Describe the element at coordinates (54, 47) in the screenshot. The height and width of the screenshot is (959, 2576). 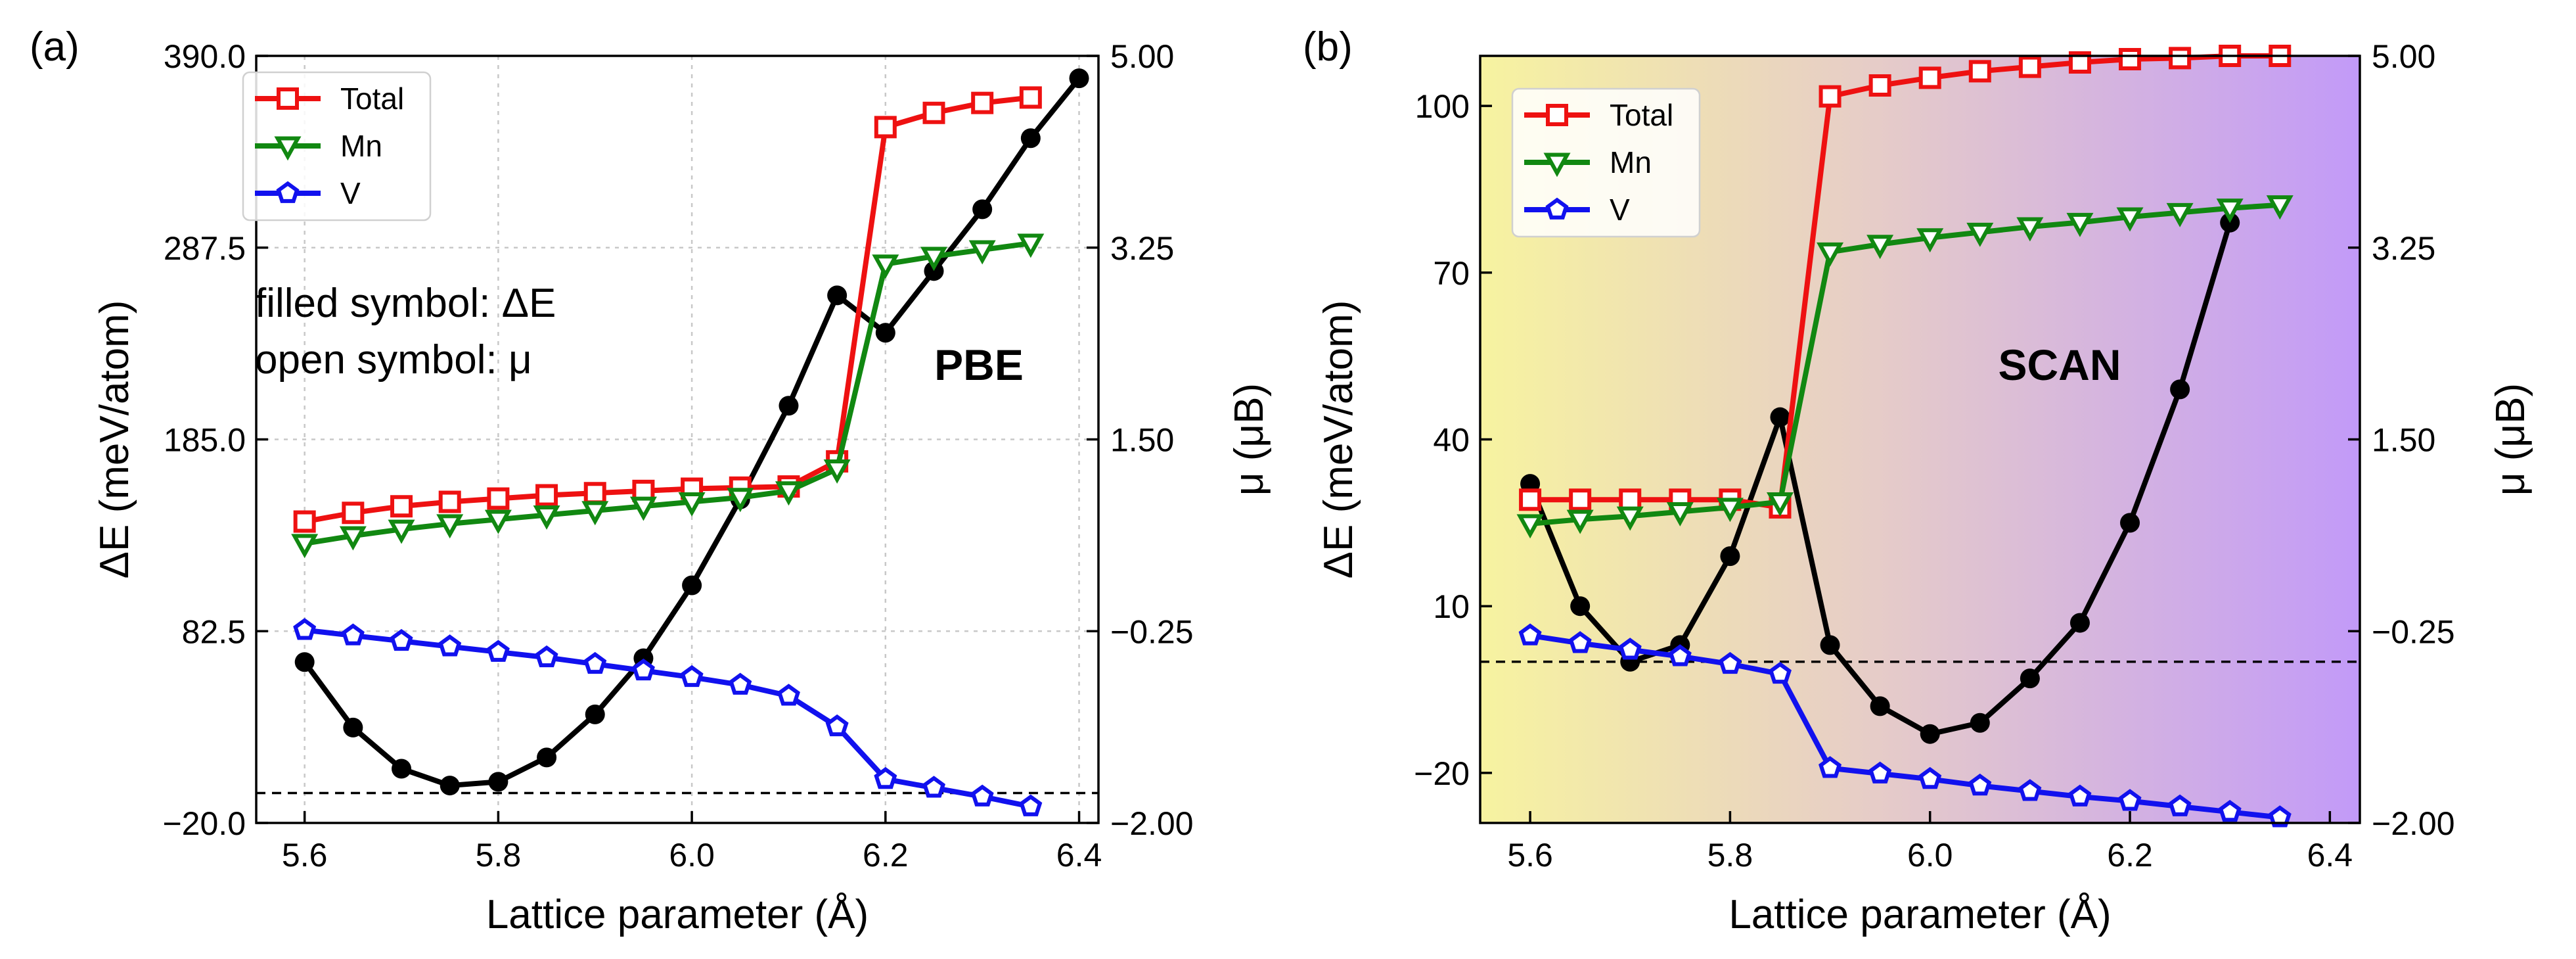
I see `panel-label: (a)` at that location.